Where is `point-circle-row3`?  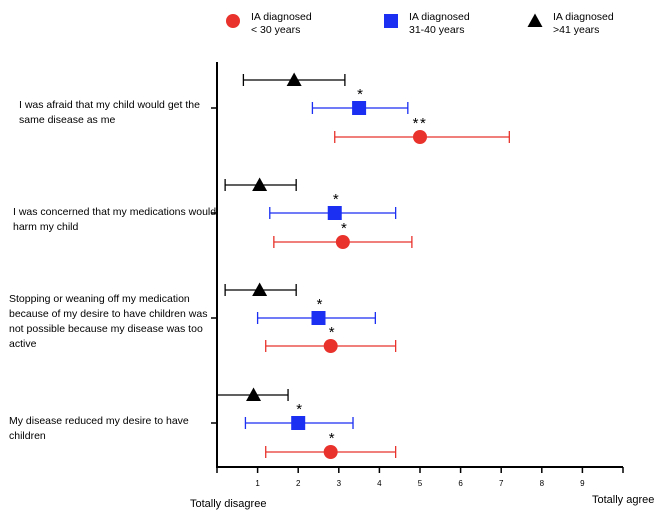 point-circle-row3 is located at coordinates (330, 346).